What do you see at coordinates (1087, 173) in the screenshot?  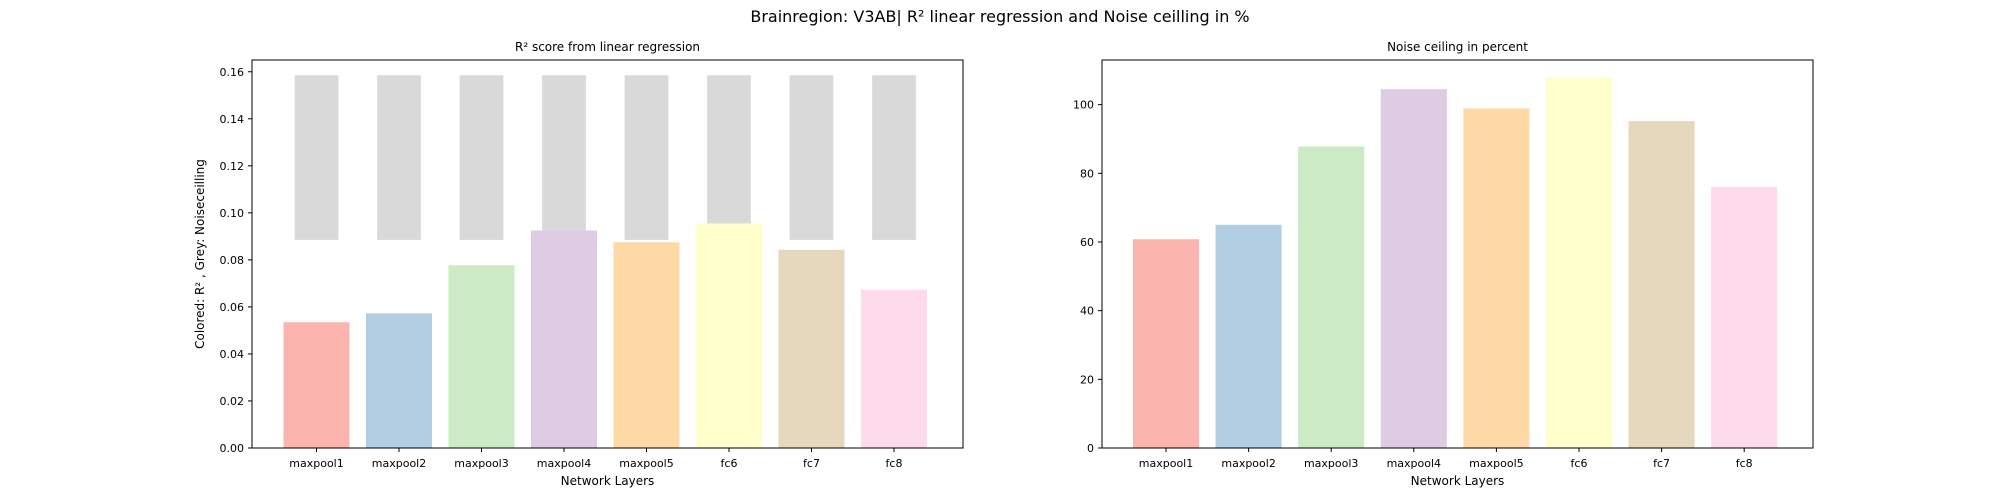 I see `y-tick-label: 80` at bounding box center [1087, 173].